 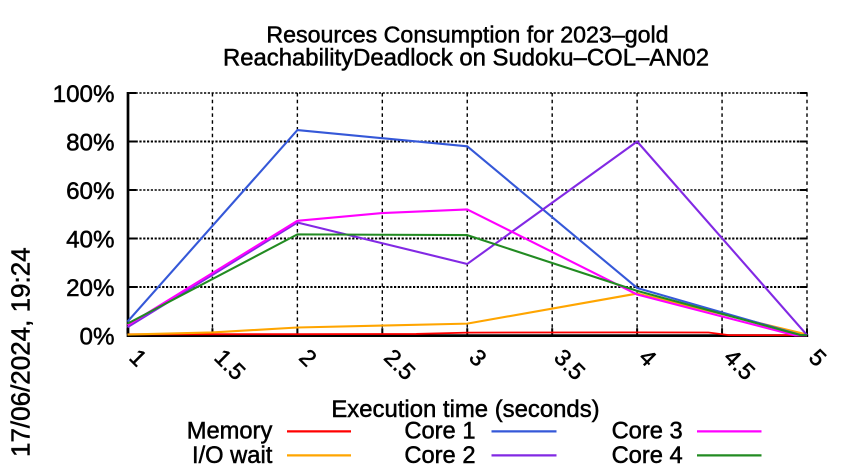 I want to click on svg-text: 100%, so click(x=84, y=94).